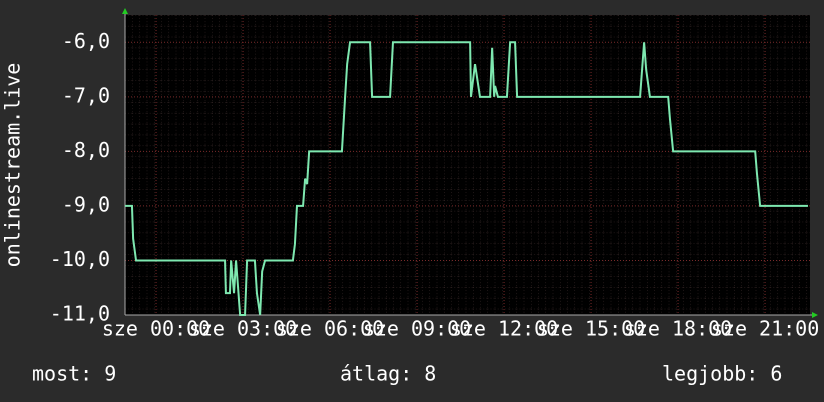 Image resolution: width=824 pixels, height=402 pixels. I want to click on stat-average: átlag: 8, so click(388, 374).